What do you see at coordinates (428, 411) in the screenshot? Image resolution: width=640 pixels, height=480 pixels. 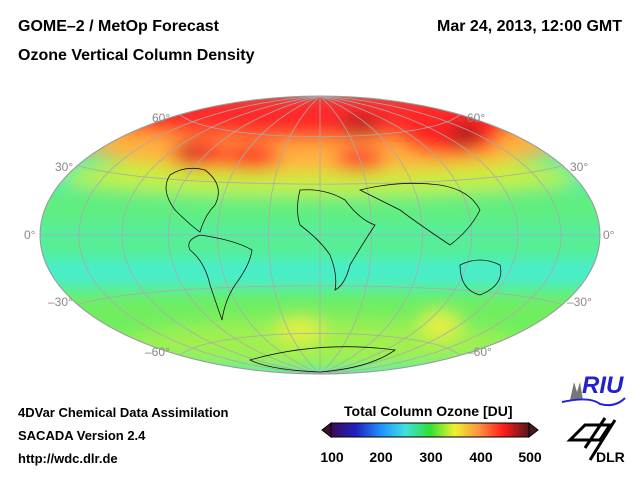 I see `colorbar-title: Total Column Ozone [DU]` at bounding box center [428, 411].